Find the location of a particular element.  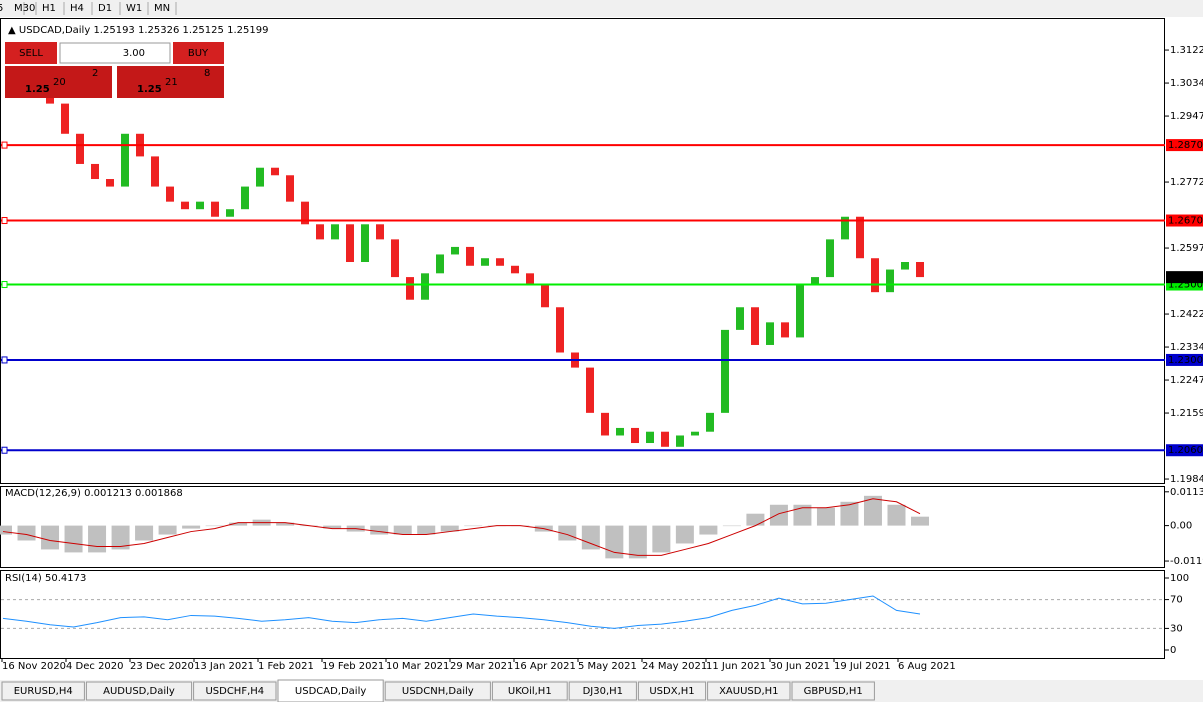

tab-label: USDX,H1 is located at coordinates (671, 691).